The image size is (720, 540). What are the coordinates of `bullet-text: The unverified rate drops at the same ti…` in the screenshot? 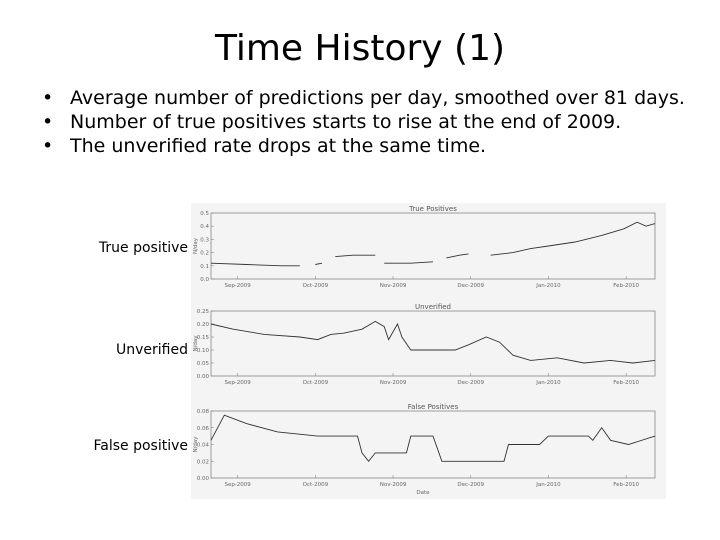 It's located at (278, 146).